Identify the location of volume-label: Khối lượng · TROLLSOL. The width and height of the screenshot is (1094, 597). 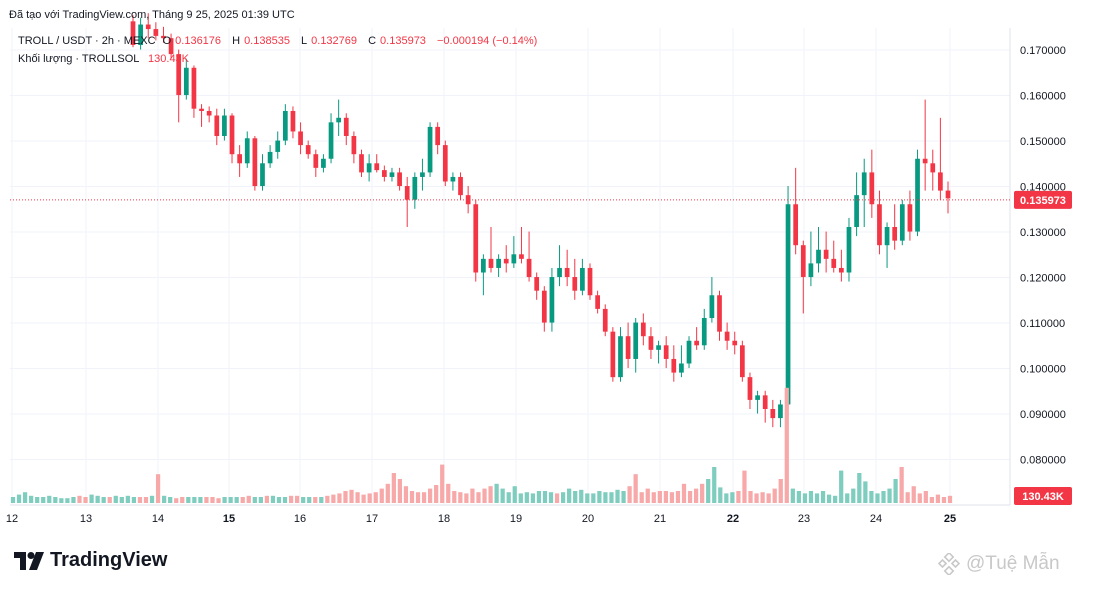
(78, 59).